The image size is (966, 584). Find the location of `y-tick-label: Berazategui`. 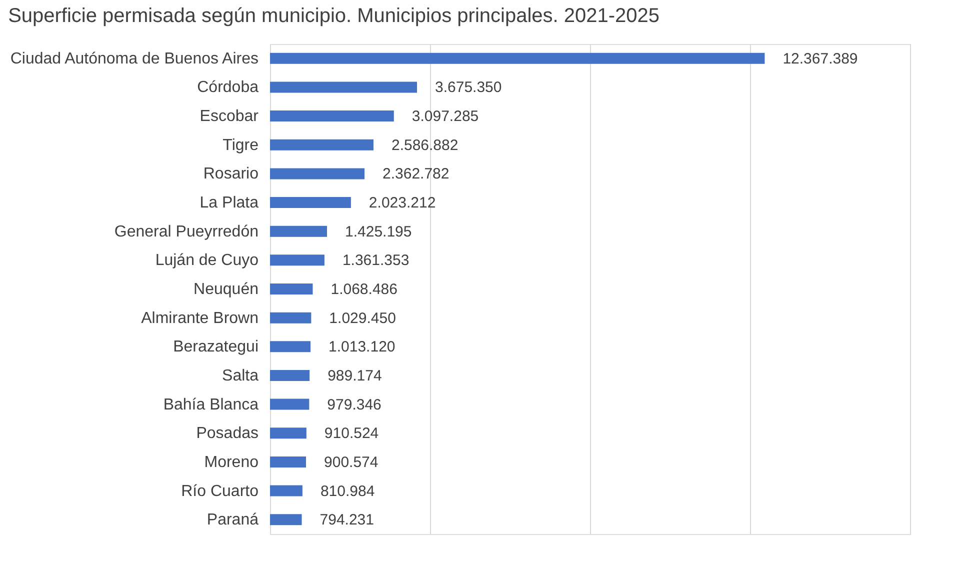

y-tick-label: Berazategui is located at coordinates (215, 347).